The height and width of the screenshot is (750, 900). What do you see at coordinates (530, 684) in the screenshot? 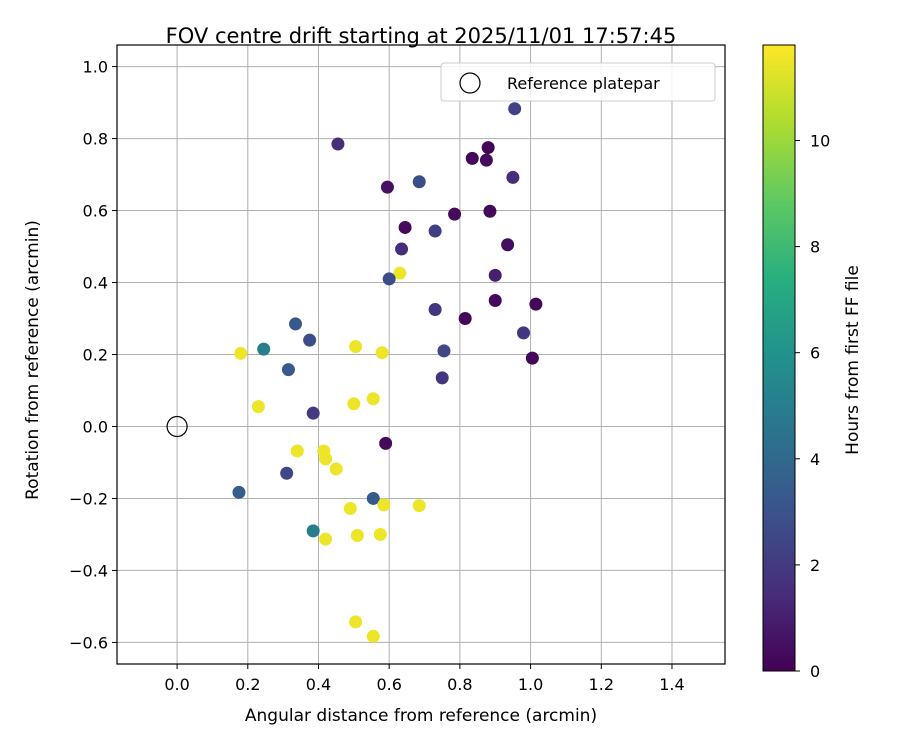
I see `x-tick-label: 1.0` at bounding box center [530, 684].